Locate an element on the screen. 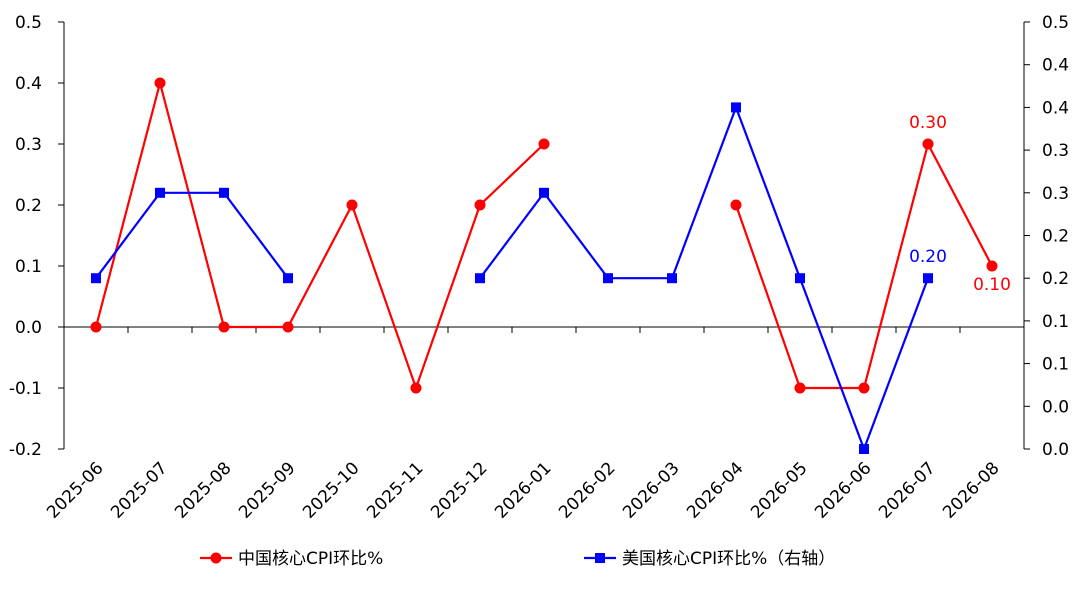 Image resolution: width=1080 pixels, height=593 pixels. left-tick-label: 0.3 is located at coordinates (28, 145).